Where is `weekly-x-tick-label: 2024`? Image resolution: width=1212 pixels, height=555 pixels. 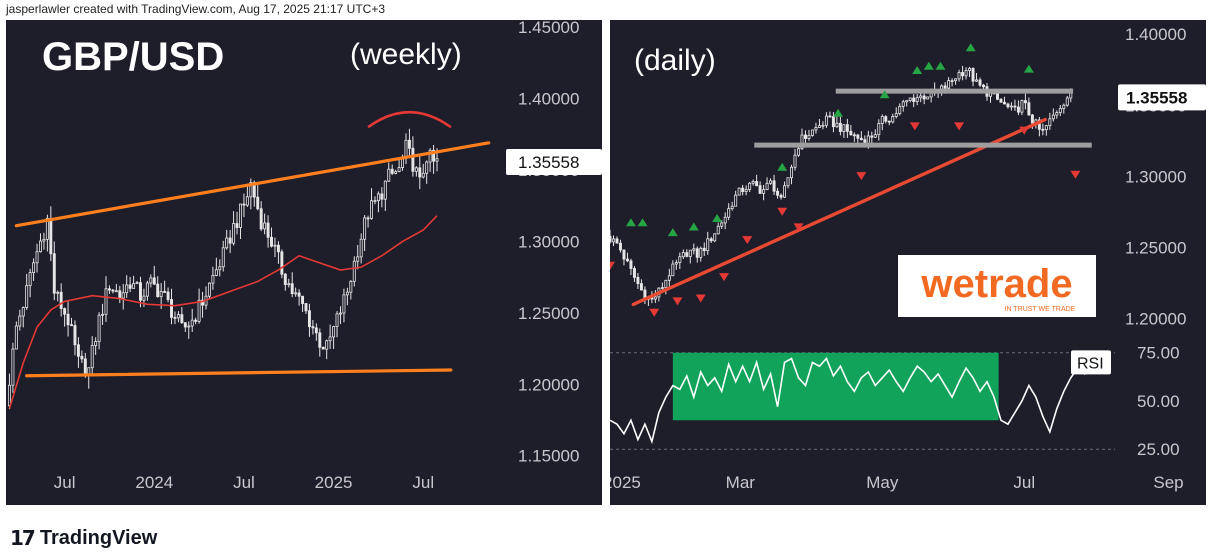
weekly-x-tick-label: 2024 is located at coordinates (154, 482).